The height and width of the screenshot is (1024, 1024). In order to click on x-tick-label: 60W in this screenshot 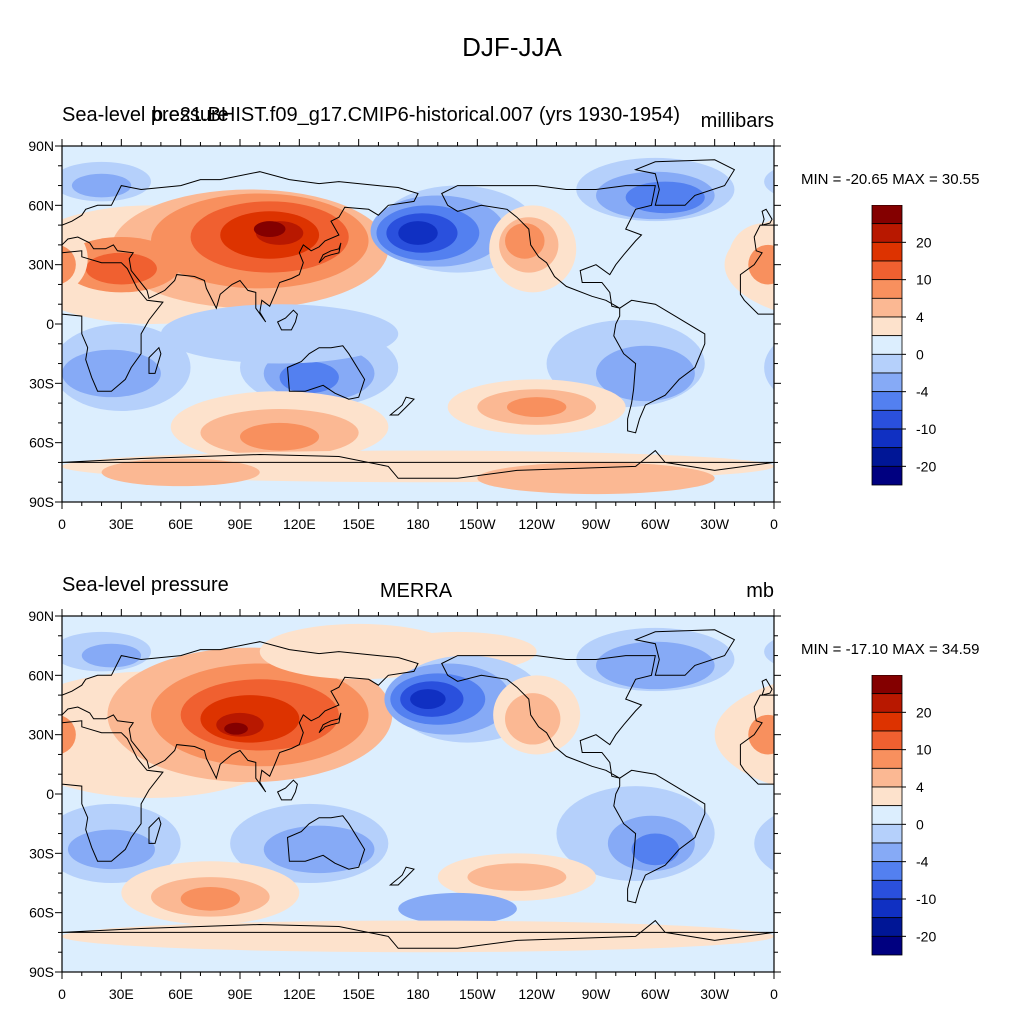, I will do `click(656, 524)`.